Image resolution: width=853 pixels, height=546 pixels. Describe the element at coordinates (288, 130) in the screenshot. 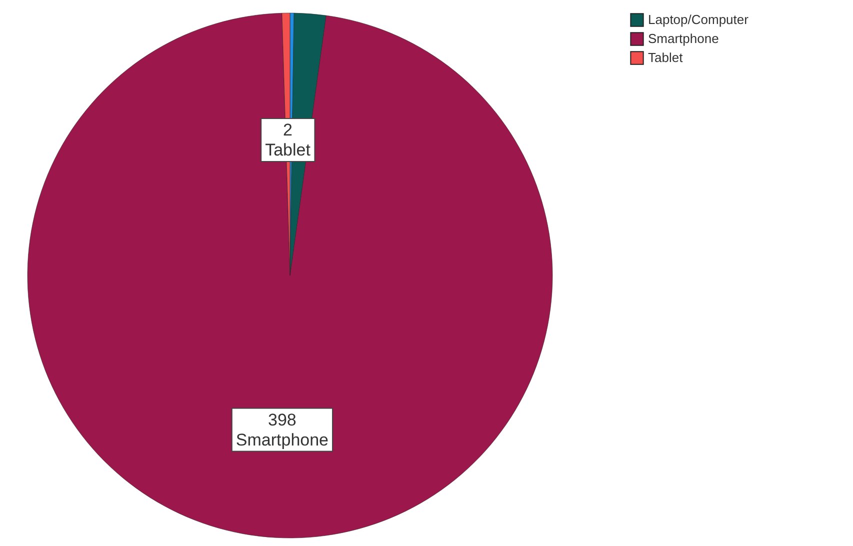

I see `data-label: 2` at that location.